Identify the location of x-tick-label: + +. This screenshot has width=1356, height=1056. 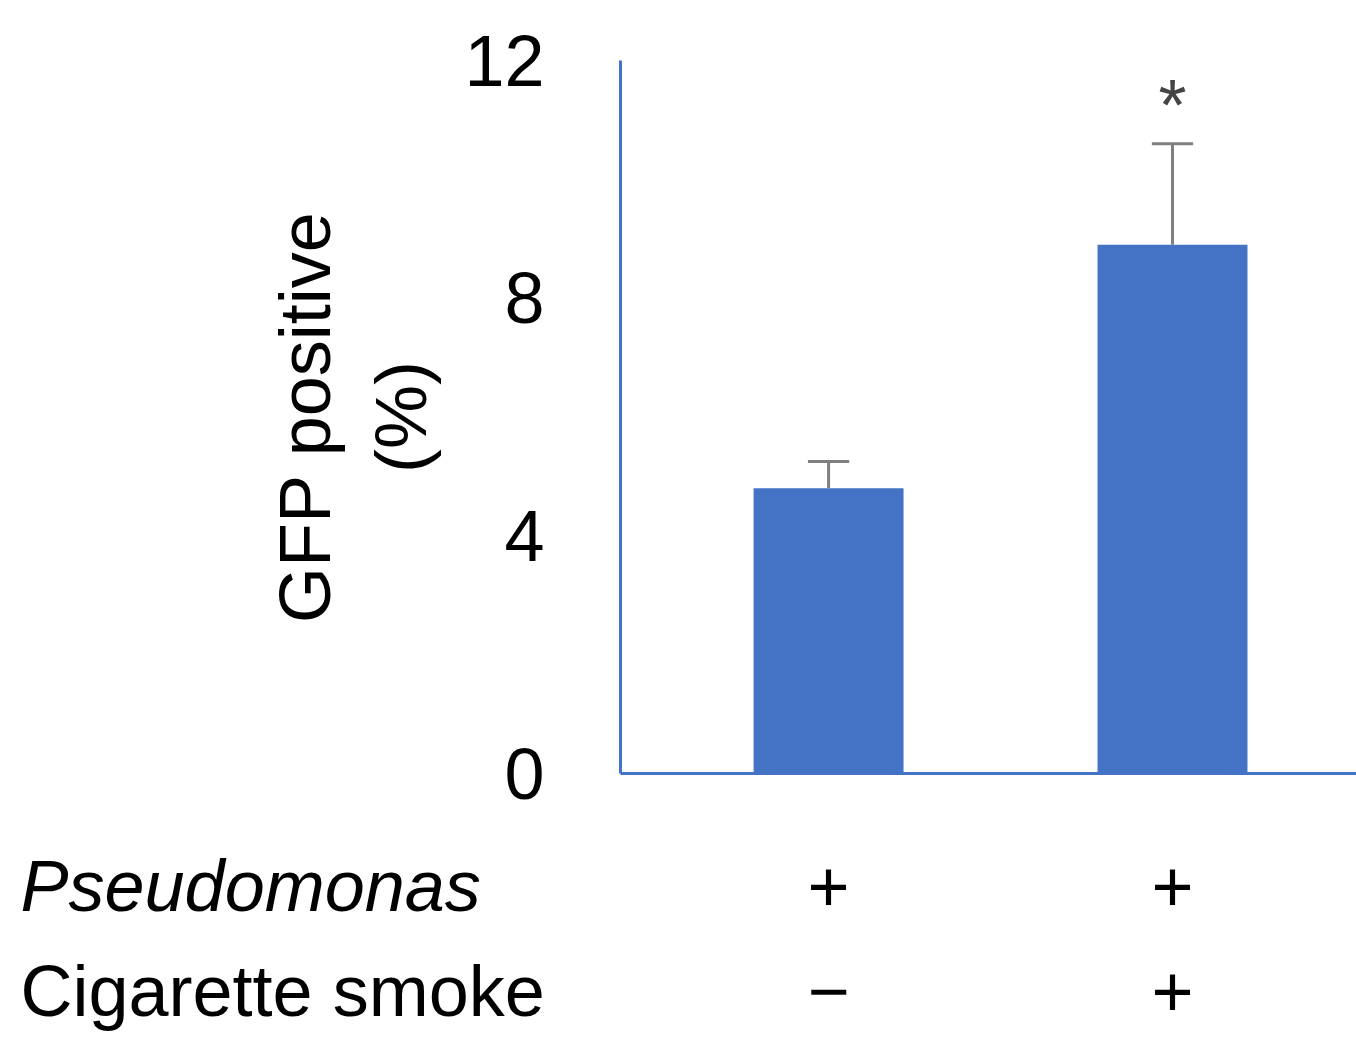
(1172, 938).